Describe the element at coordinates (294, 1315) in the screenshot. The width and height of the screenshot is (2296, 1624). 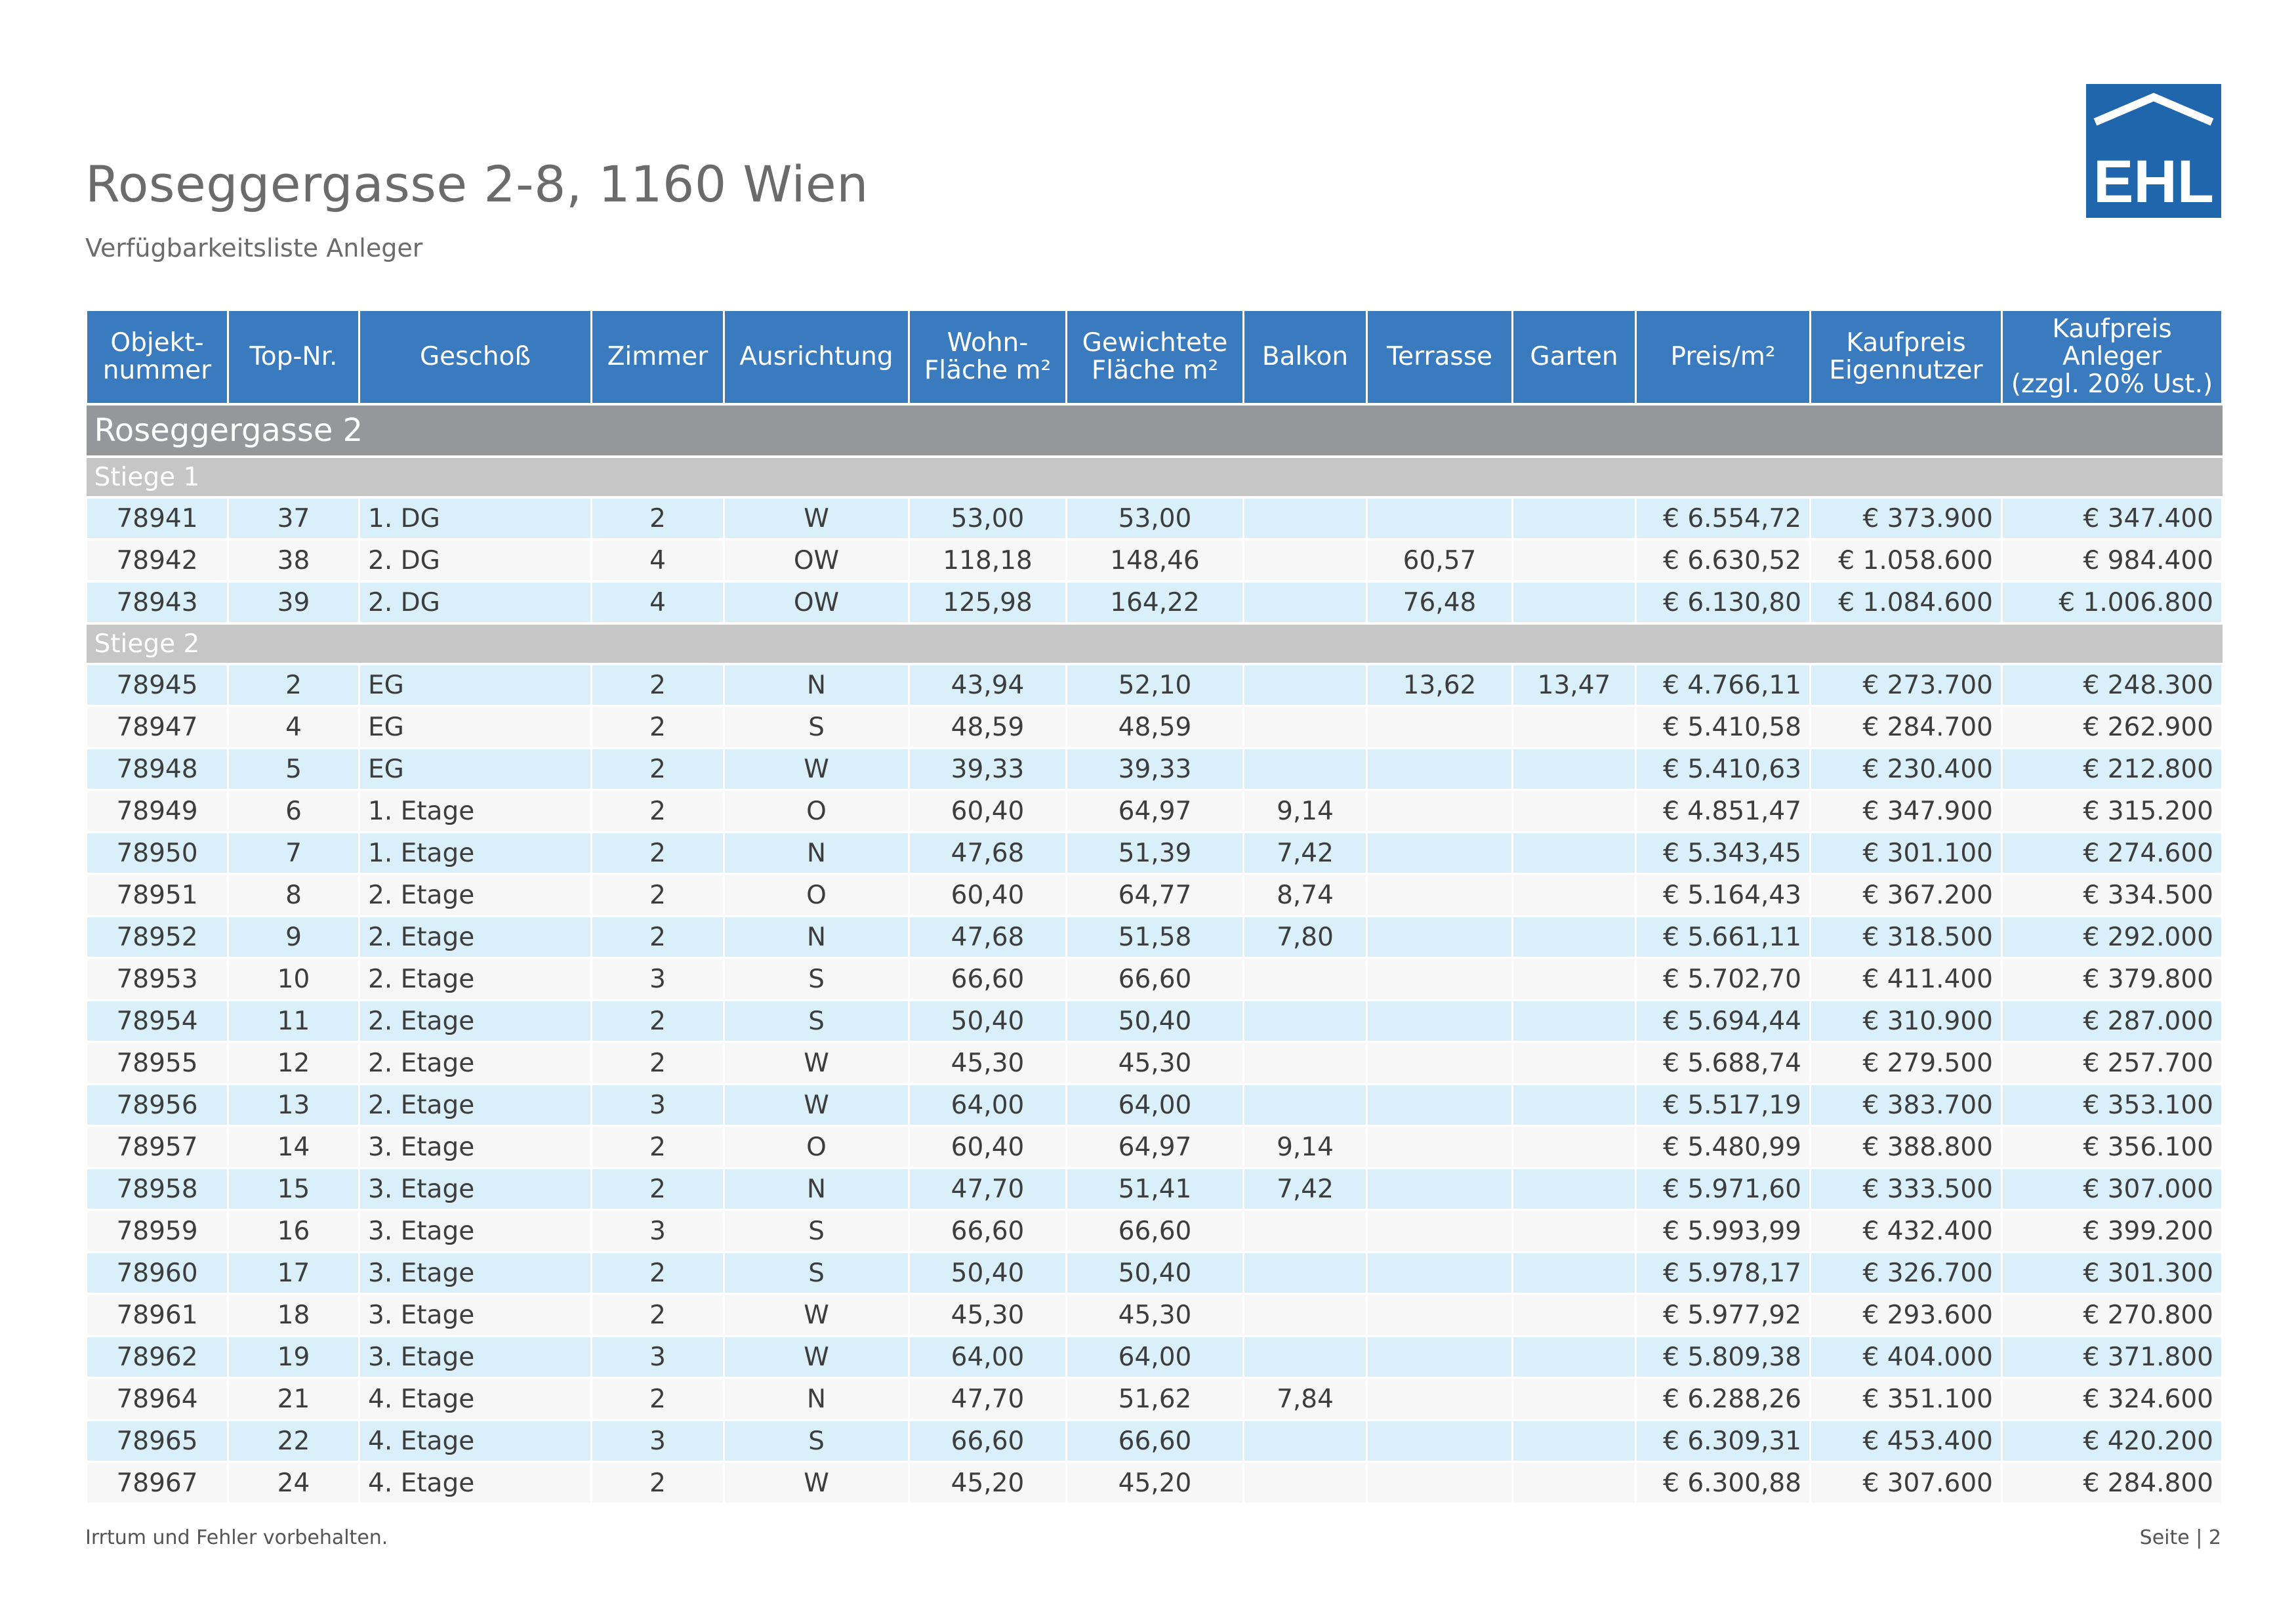
I see `cell-top-nr: 18` at that location.